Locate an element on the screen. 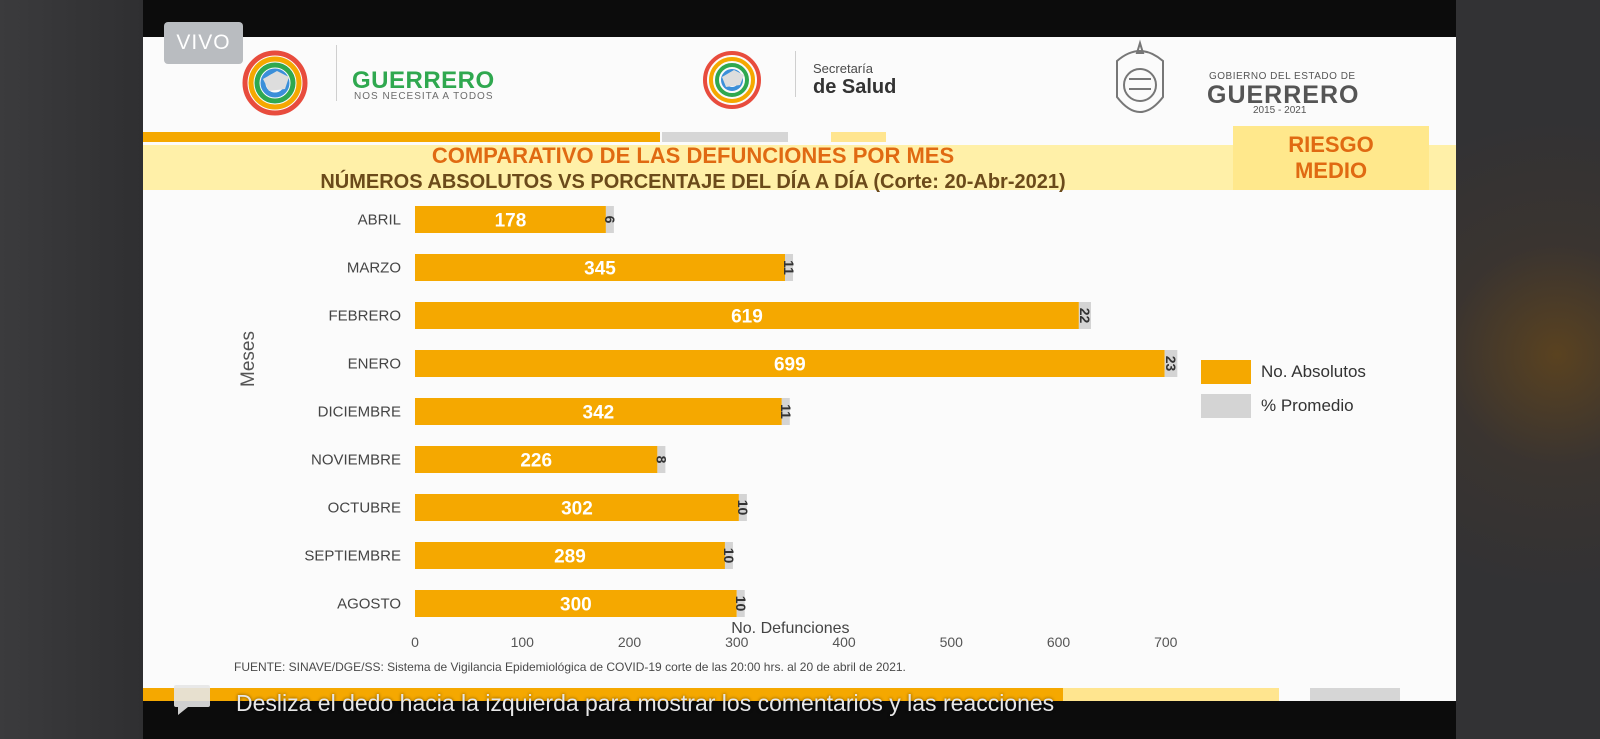 This screenshot has width=1600, height=739. legend-promedio: % Promedio is located at coordinates (1277, 406).